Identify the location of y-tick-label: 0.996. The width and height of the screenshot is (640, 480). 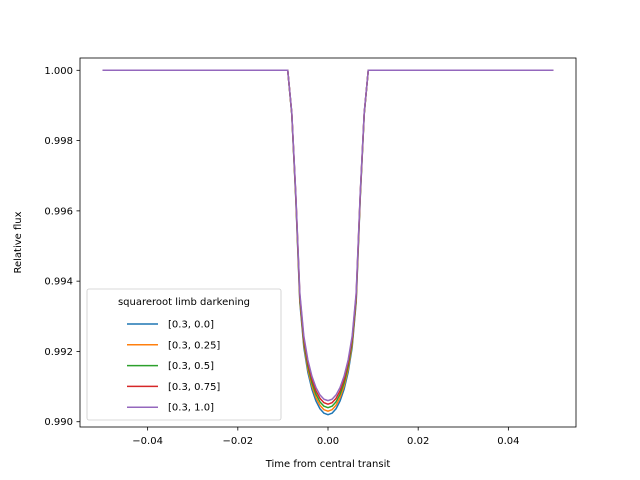
(58, 211).